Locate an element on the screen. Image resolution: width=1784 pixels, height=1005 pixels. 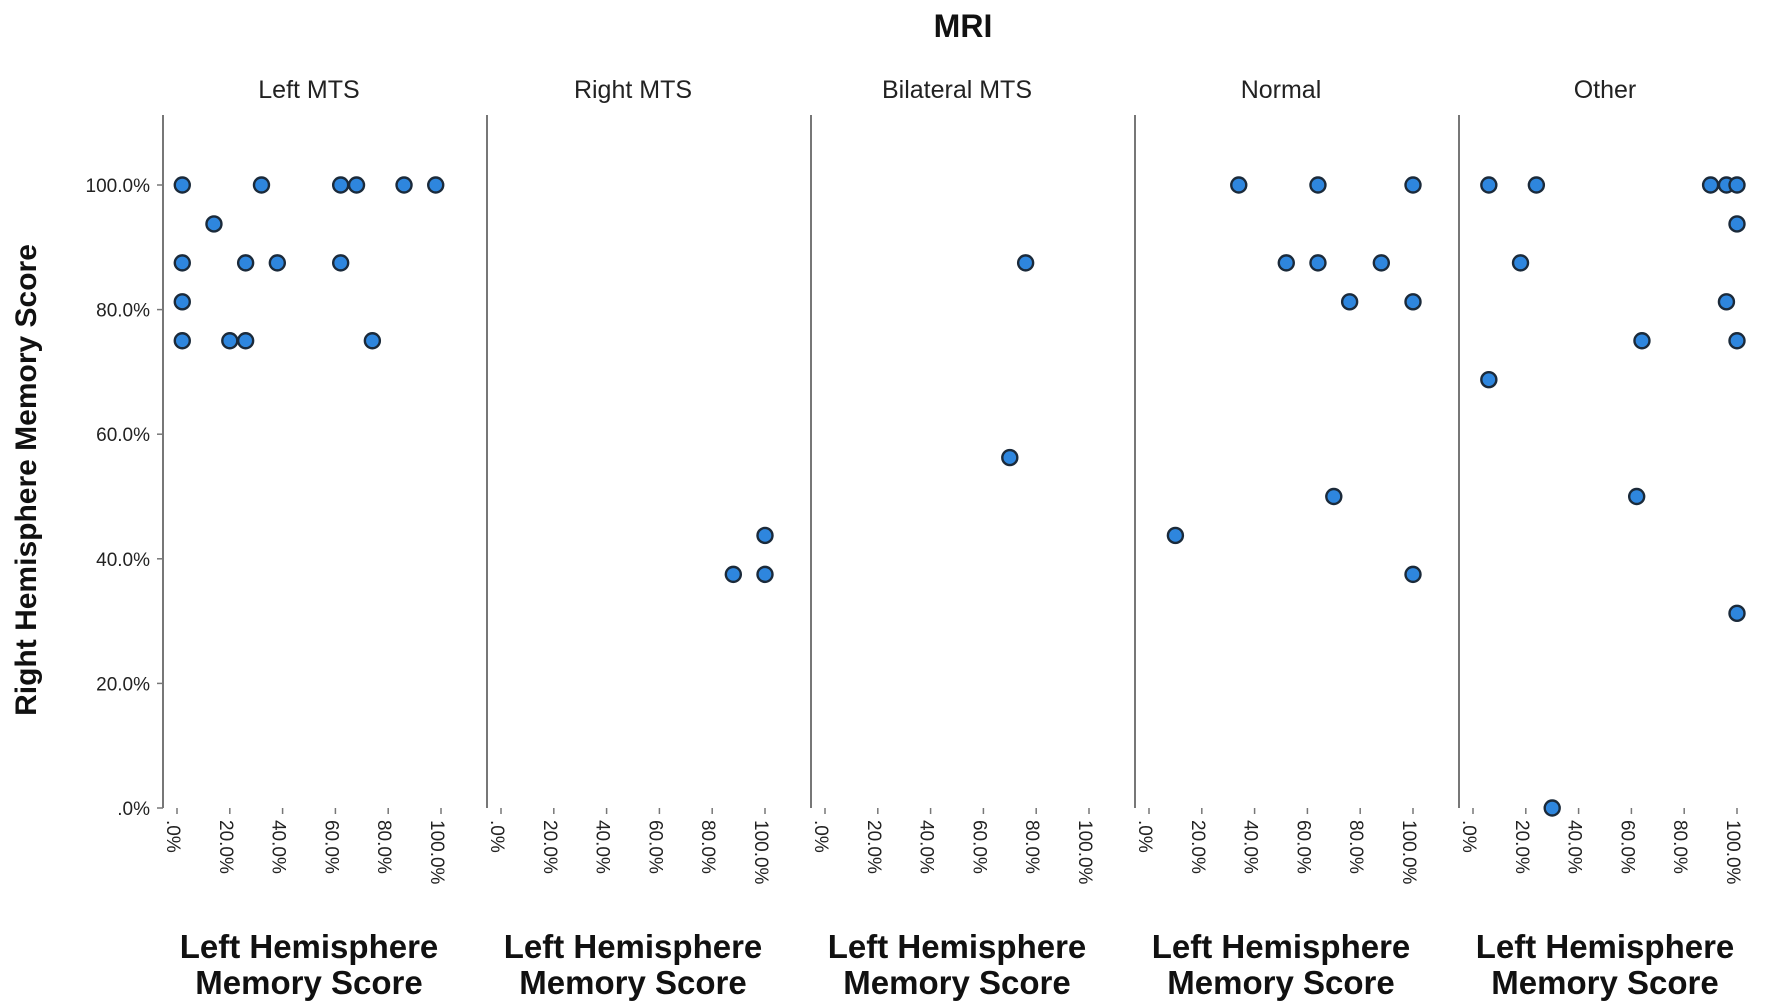
panel-title-4: Normal is located at coordinates (1281, 90).